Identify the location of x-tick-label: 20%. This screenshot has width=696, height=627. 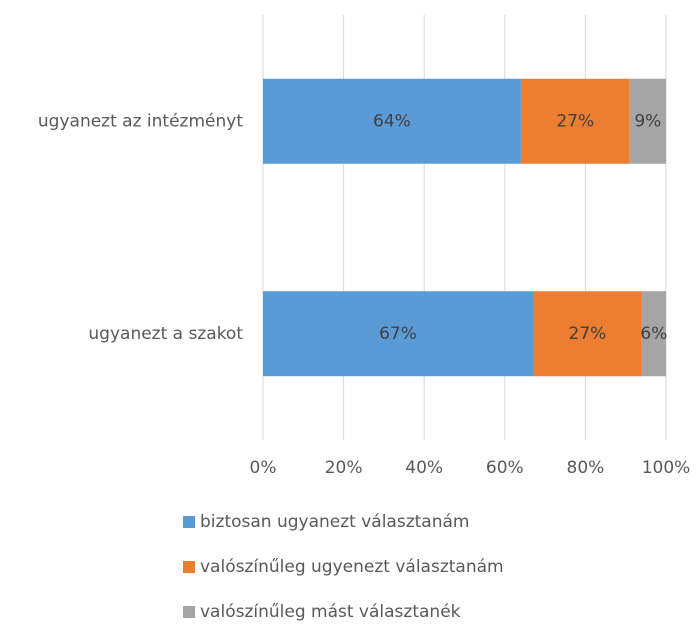
(344, 468).